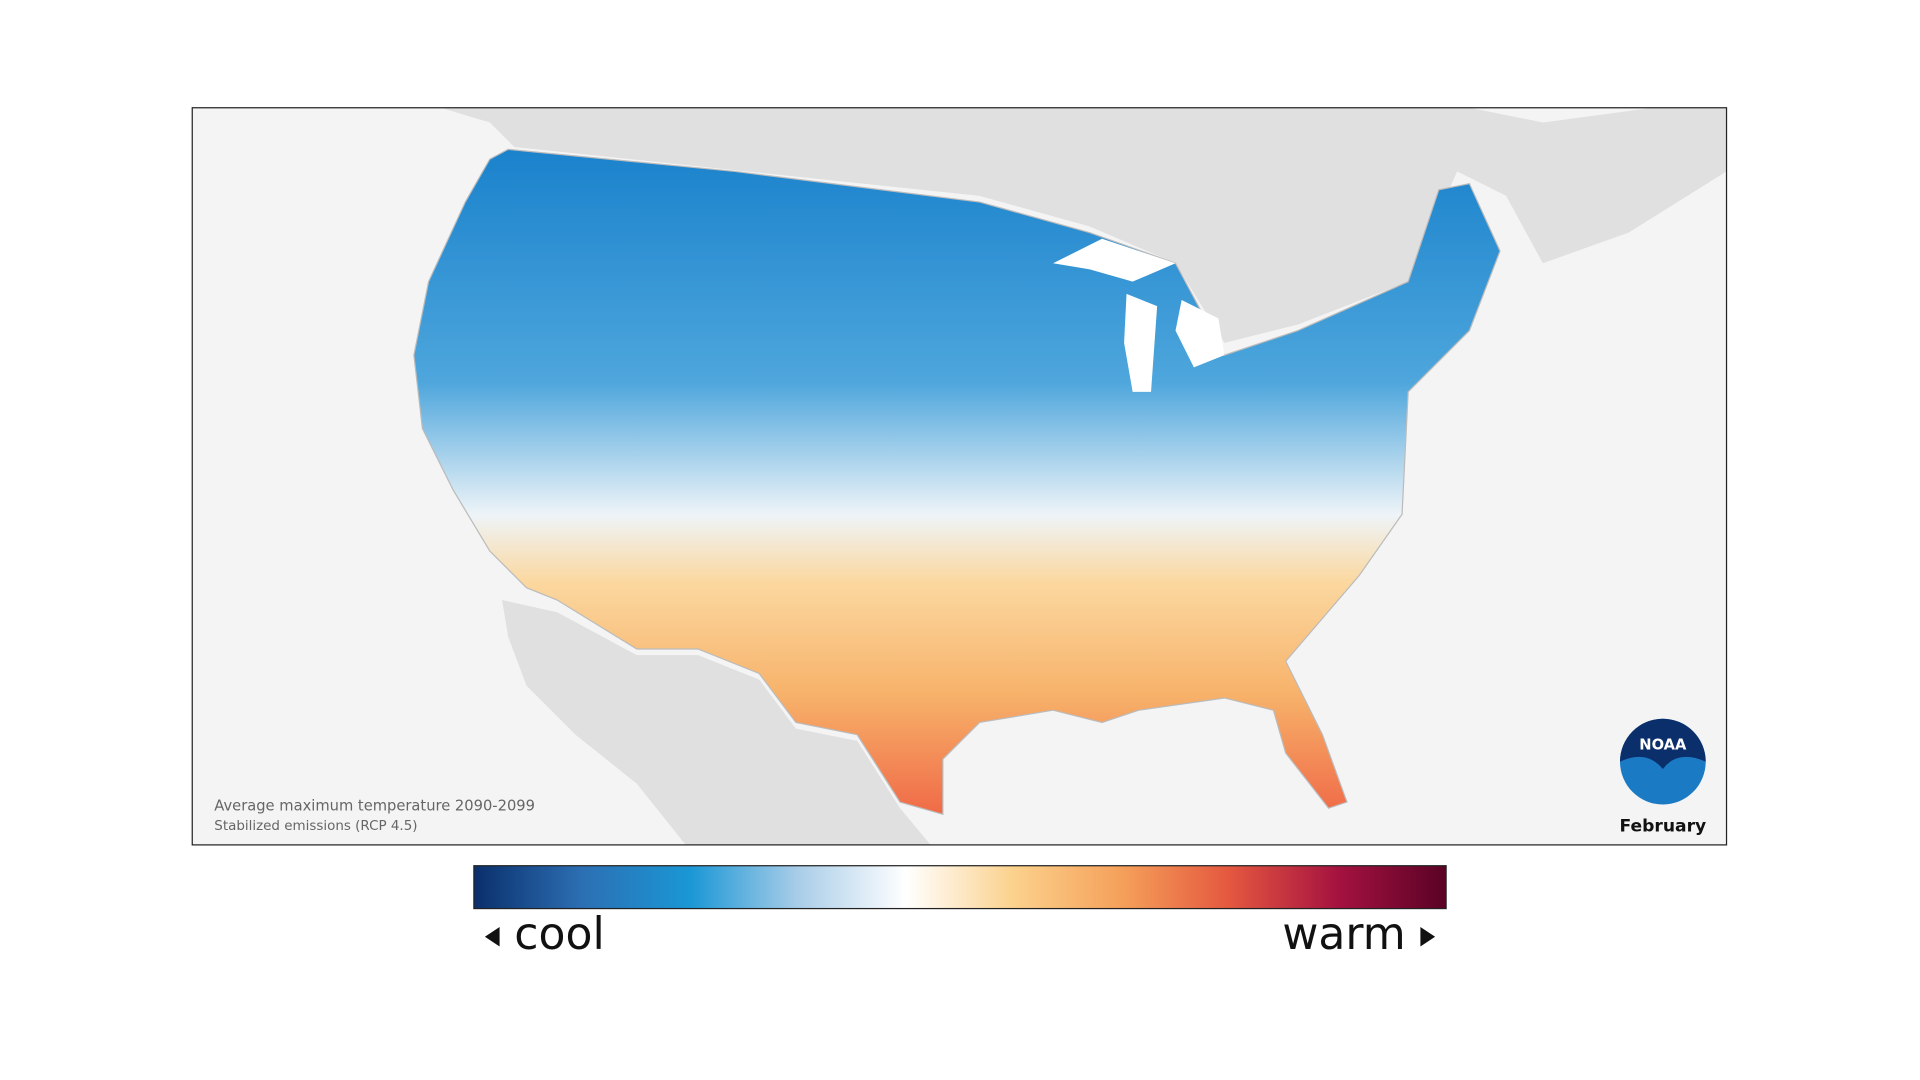 The width and height of the screenshot is (1920, 1080). I want to click on canada, so click(1083, 225).